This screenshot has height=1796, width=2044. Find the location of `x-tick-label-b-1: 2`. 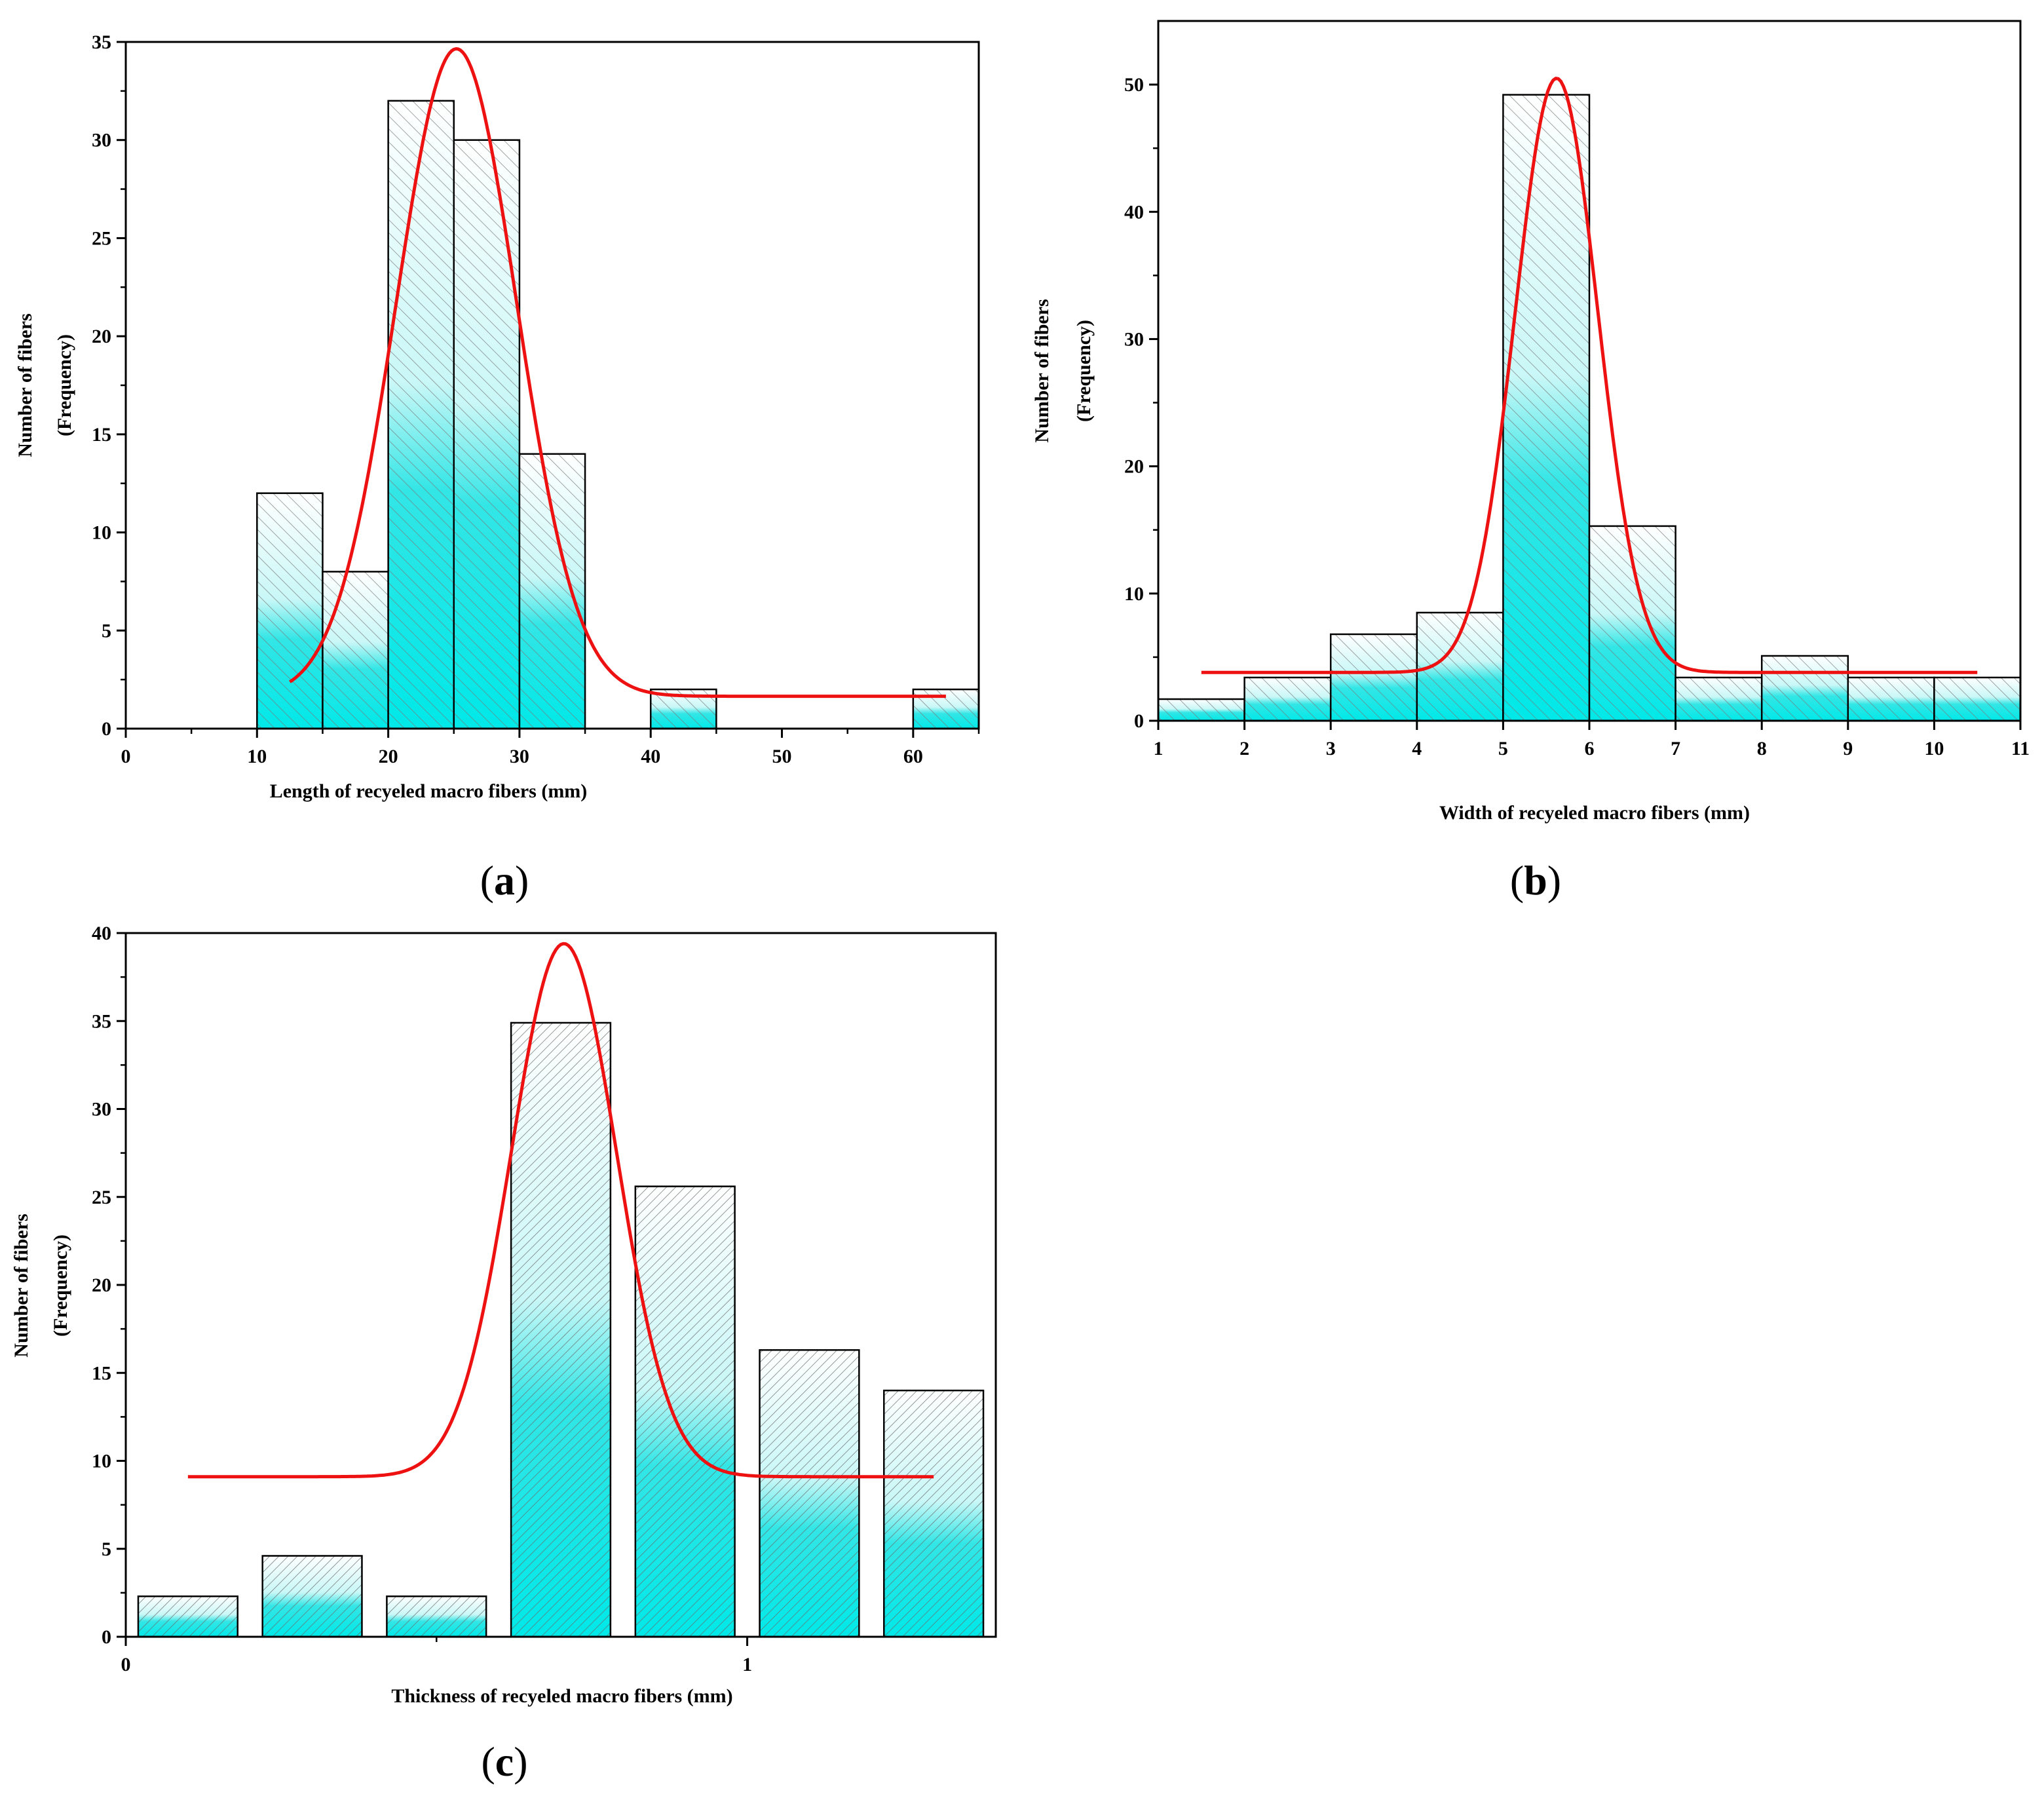

x-tick-label-b-1: 2 is located at coordinates (1244, 748).